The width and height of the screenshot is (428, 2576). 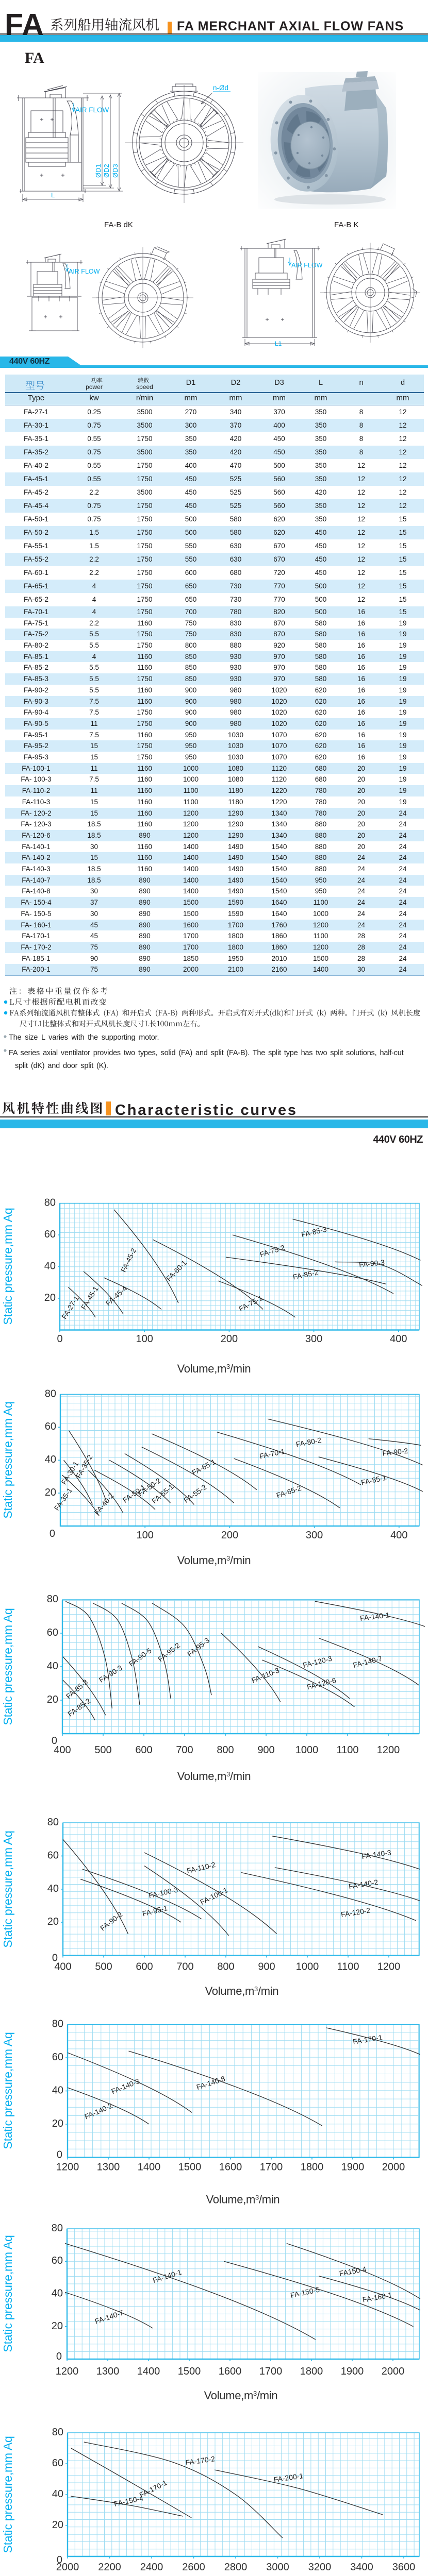 What do you see at coordinates (143, 1750) in the screenshot?
I see `svg-text: 600` at bounding box center [143, 1750].